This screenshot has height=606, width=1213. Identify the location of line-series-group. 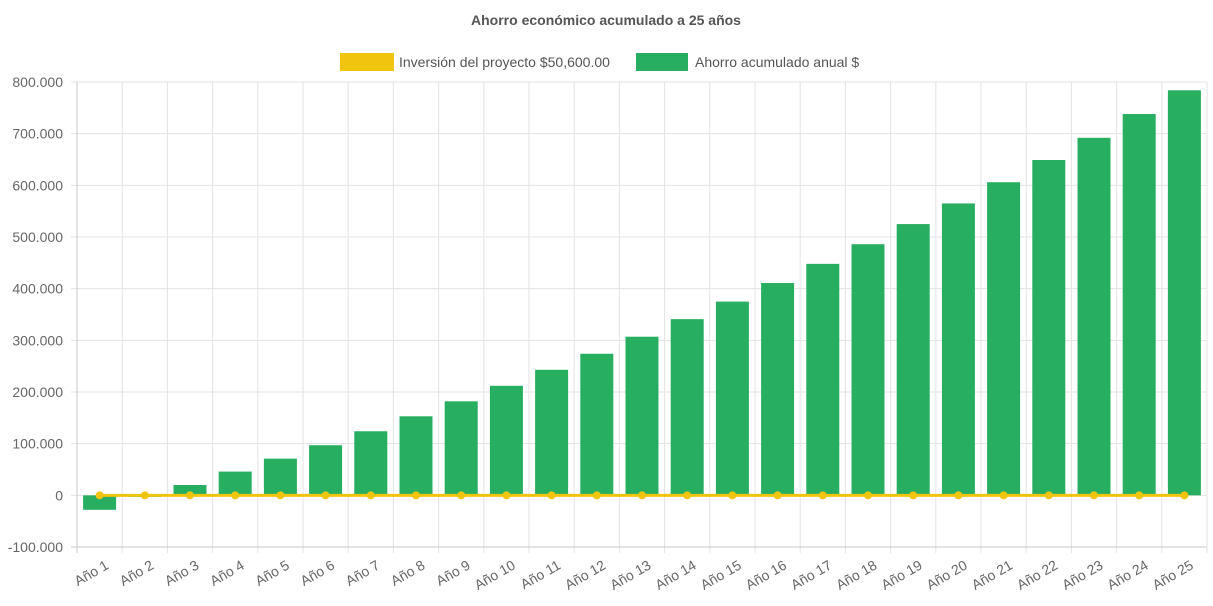
(642, 495).